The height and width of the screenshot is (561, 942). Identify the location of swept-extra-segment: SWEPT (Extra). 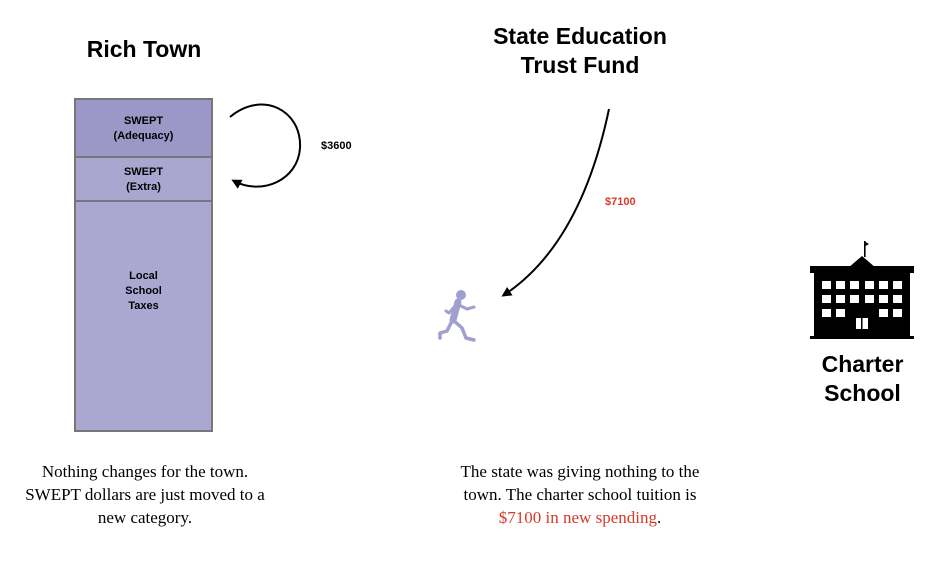
(143, 180).